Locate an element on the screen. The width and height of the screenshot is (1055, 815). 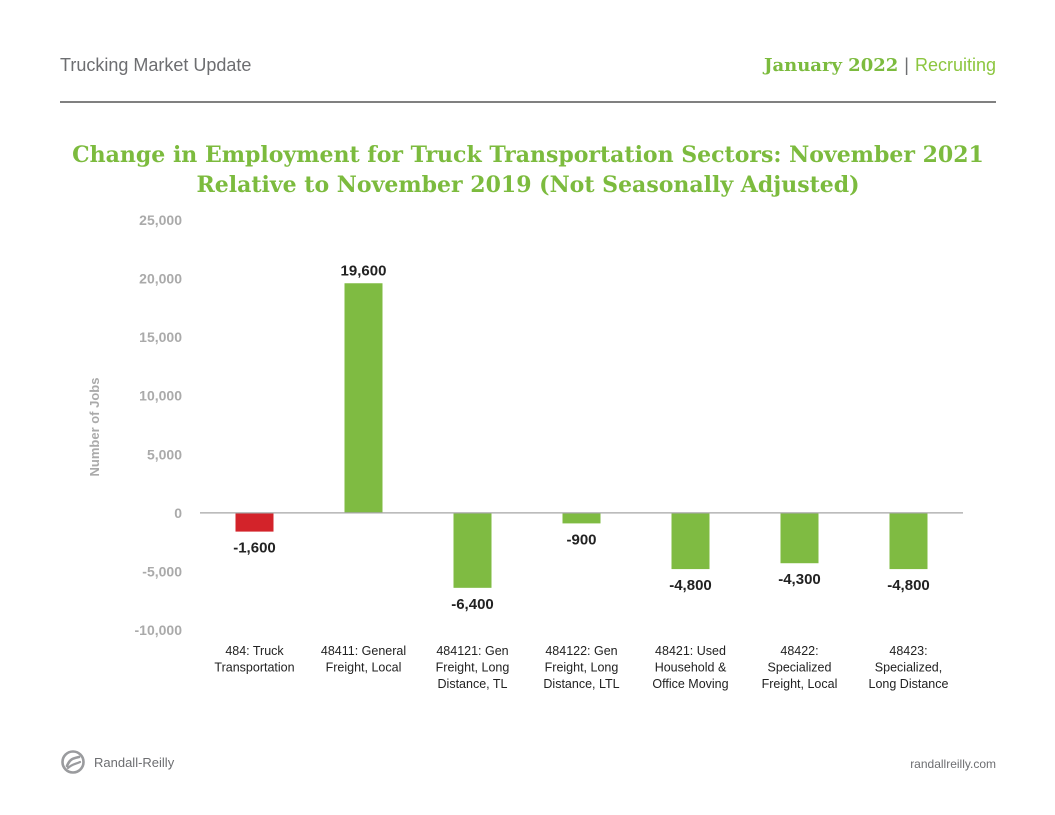
x-tick-label: Office Moving is located at coordinates (690, 684).